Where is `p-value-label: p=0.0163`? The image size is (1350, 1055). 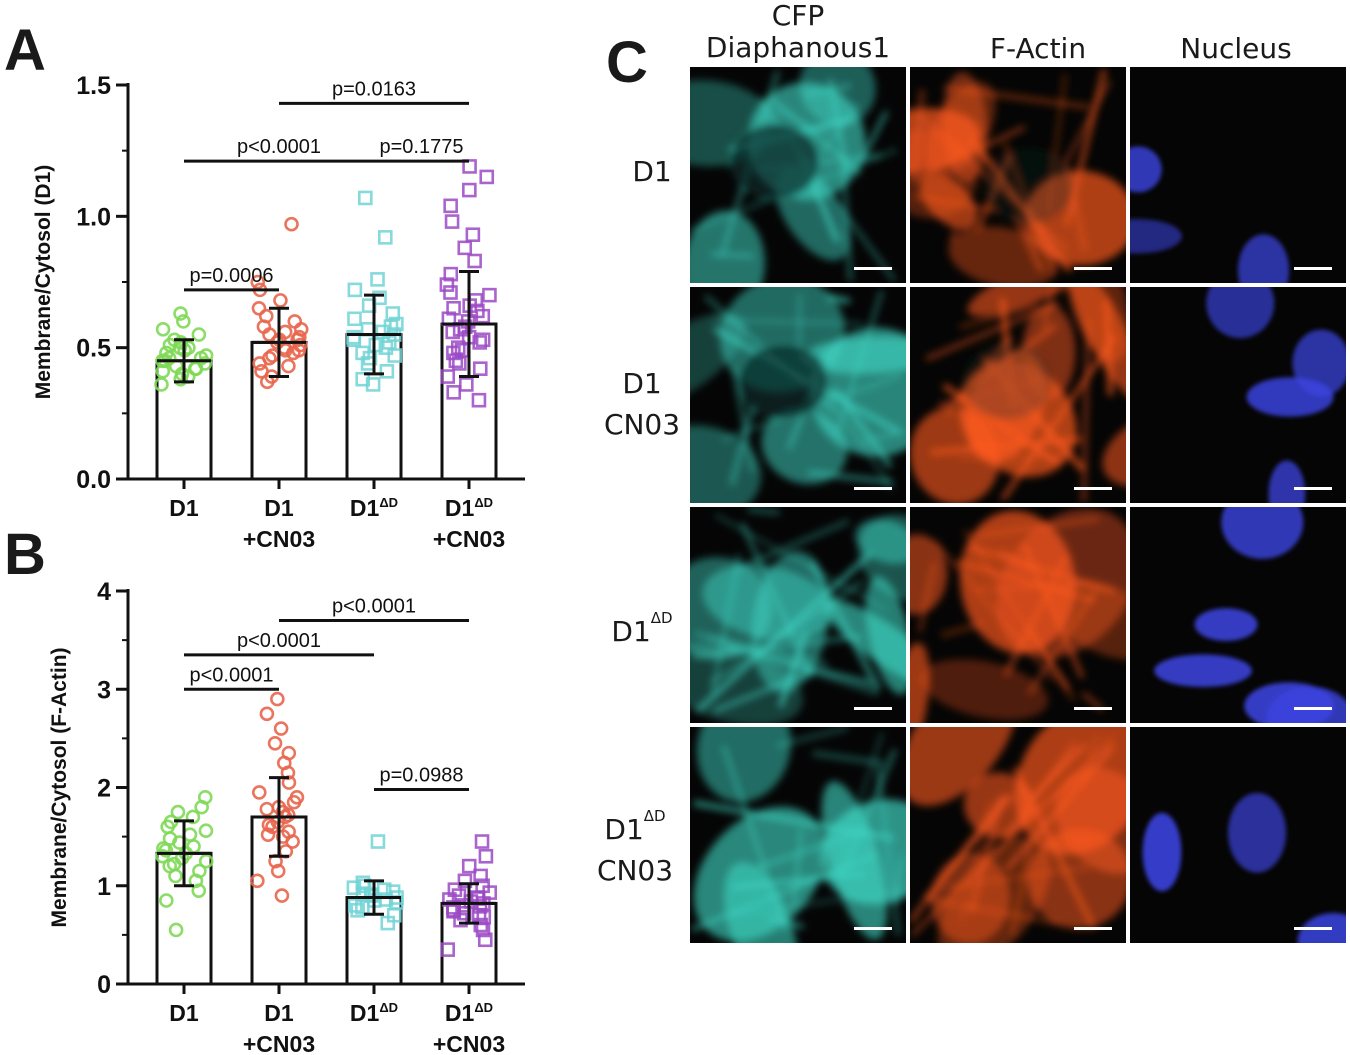 p-value-label: p=0.0163 is located at coordinates (374, 89).